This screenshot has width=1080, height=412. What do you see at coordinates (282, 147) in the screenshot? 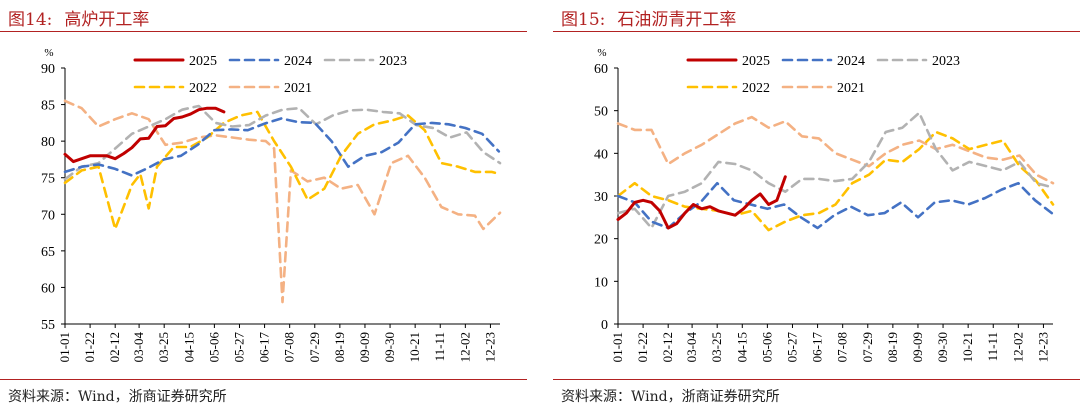
I see `series-line-2024` at bounding box center [282, 147].